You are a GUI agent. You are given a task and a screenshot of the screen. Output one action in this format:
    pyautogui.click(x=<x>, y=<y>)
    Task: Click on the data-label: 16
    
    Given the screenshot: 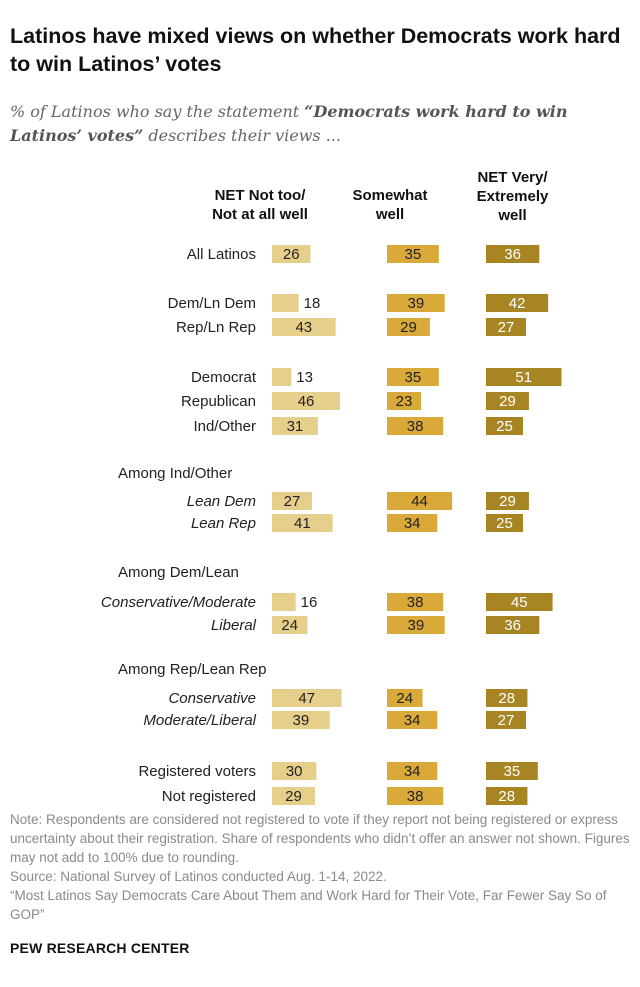 What is the action you would take?
    pyautogui.click(x=309, y=602)
    